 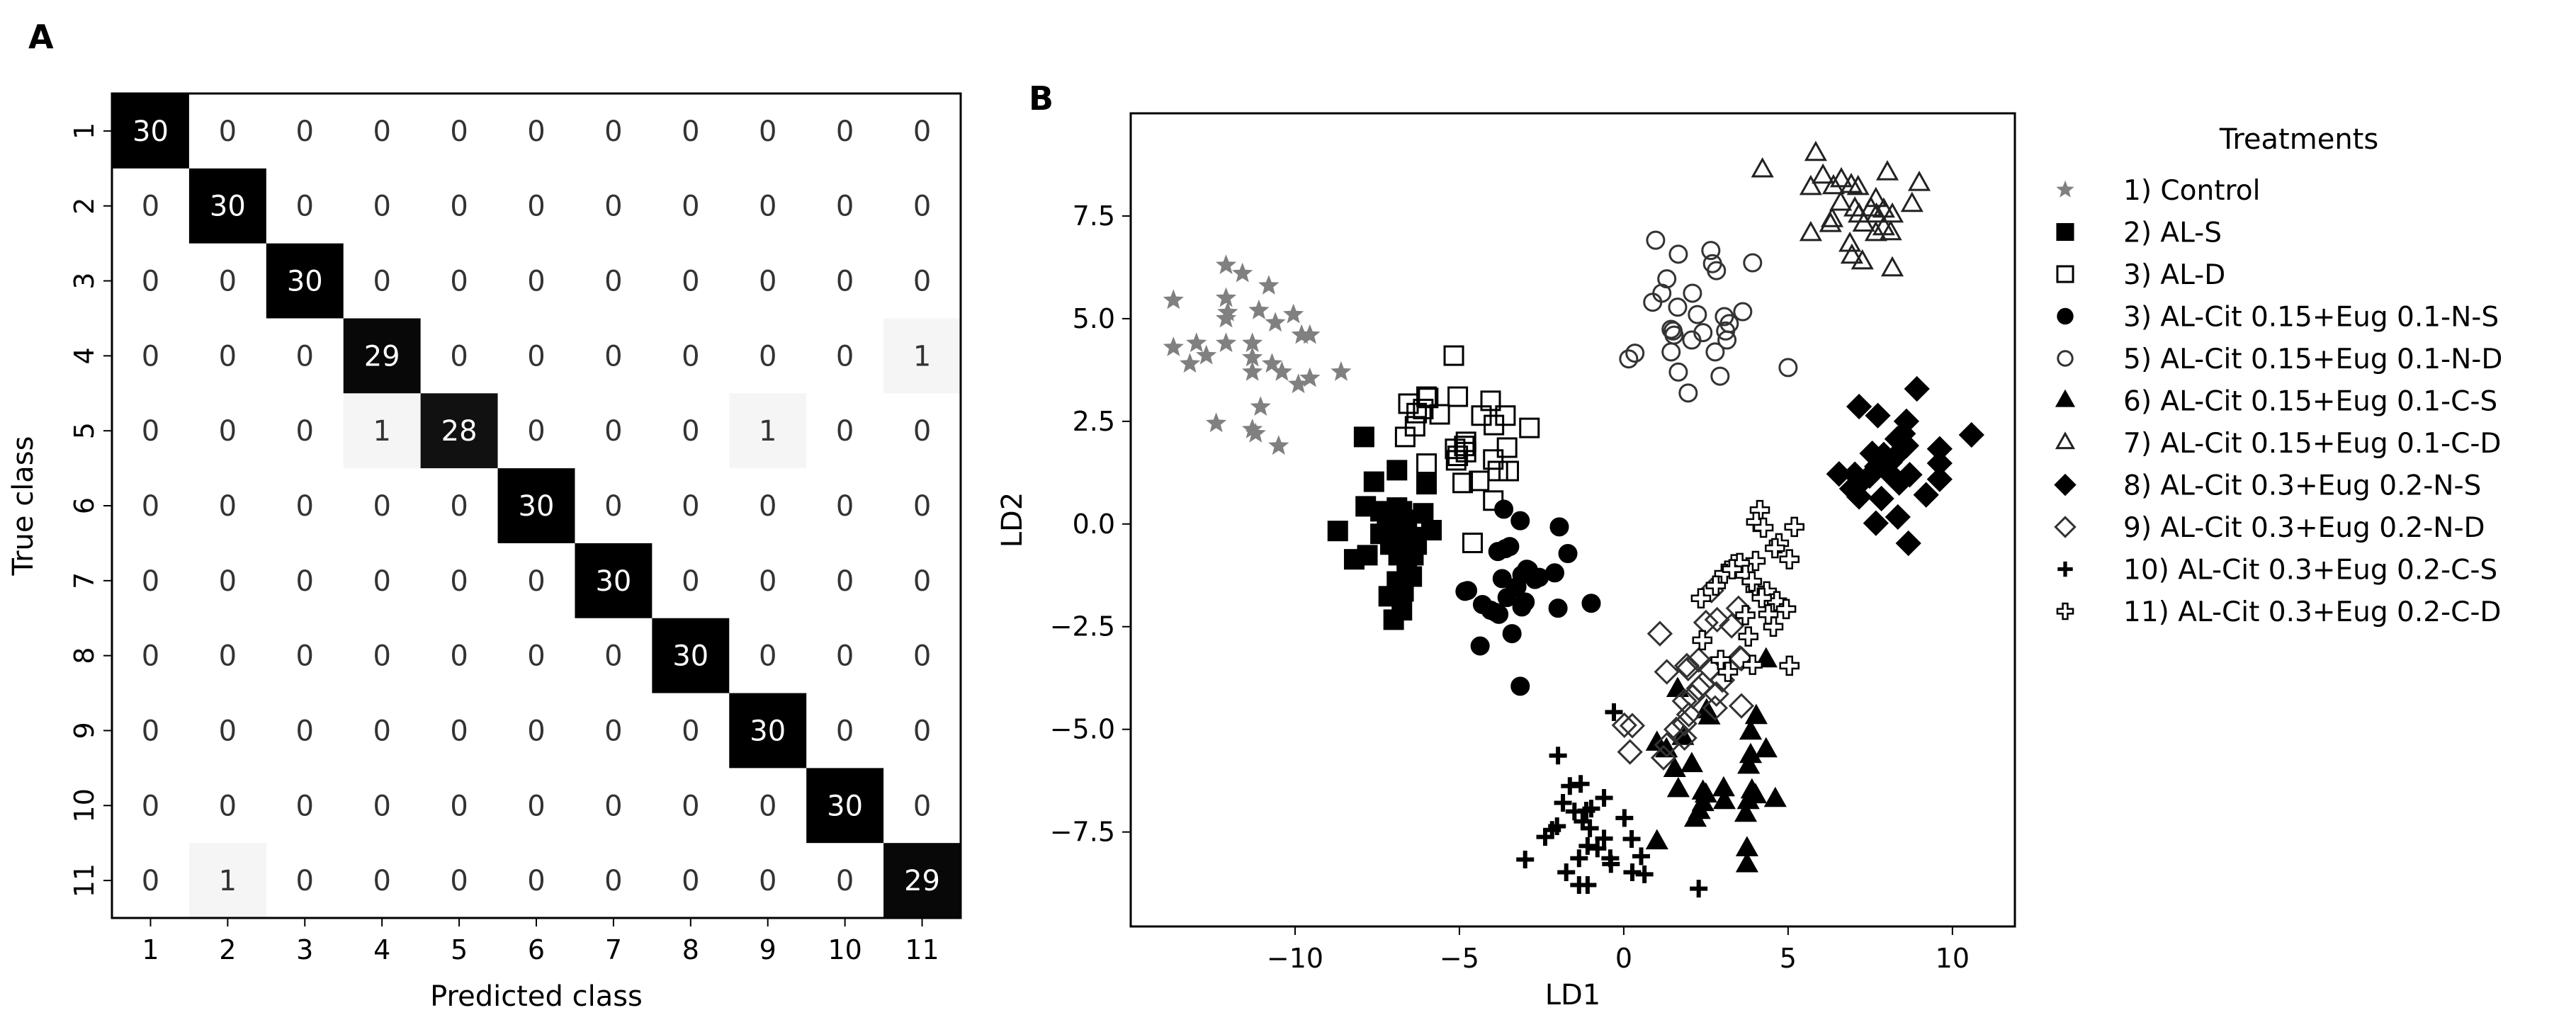 I want to click on x-axis-label: LD1, so click(x=1573, y=995).